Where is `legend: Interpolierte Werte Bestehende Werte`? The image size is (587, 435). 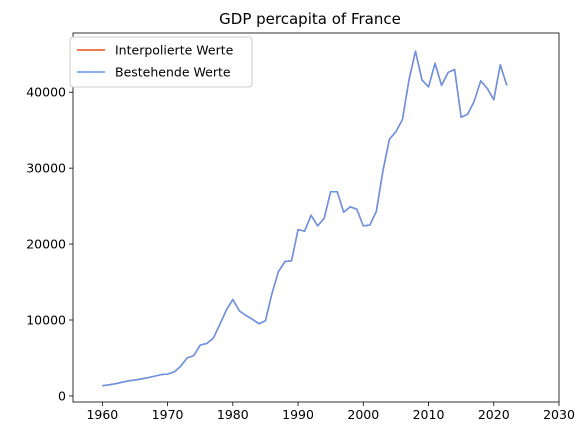 legend: Interpolierte Werte Bestehende Werte is located at coordinates (161, 62).